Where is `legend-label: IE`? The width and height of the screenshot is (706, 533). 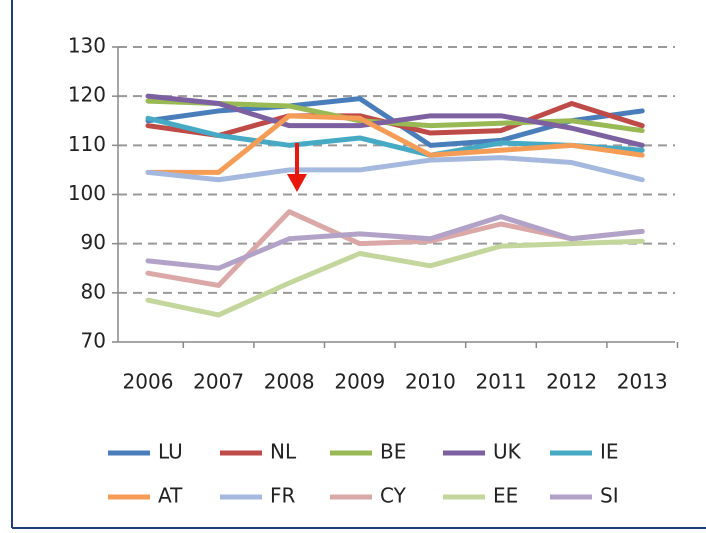 legend-label: IE is located at coordinates (609, 452).